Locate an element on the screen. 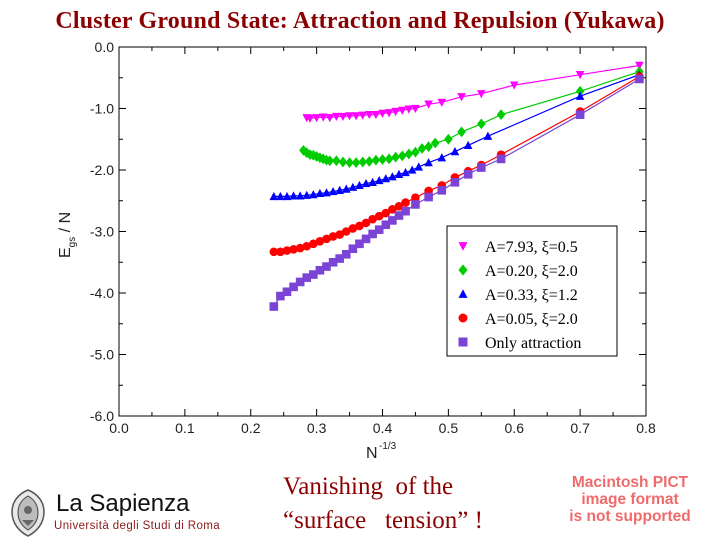 The image size is (720, 540). crest-icon is located at coordinates (28, 513).